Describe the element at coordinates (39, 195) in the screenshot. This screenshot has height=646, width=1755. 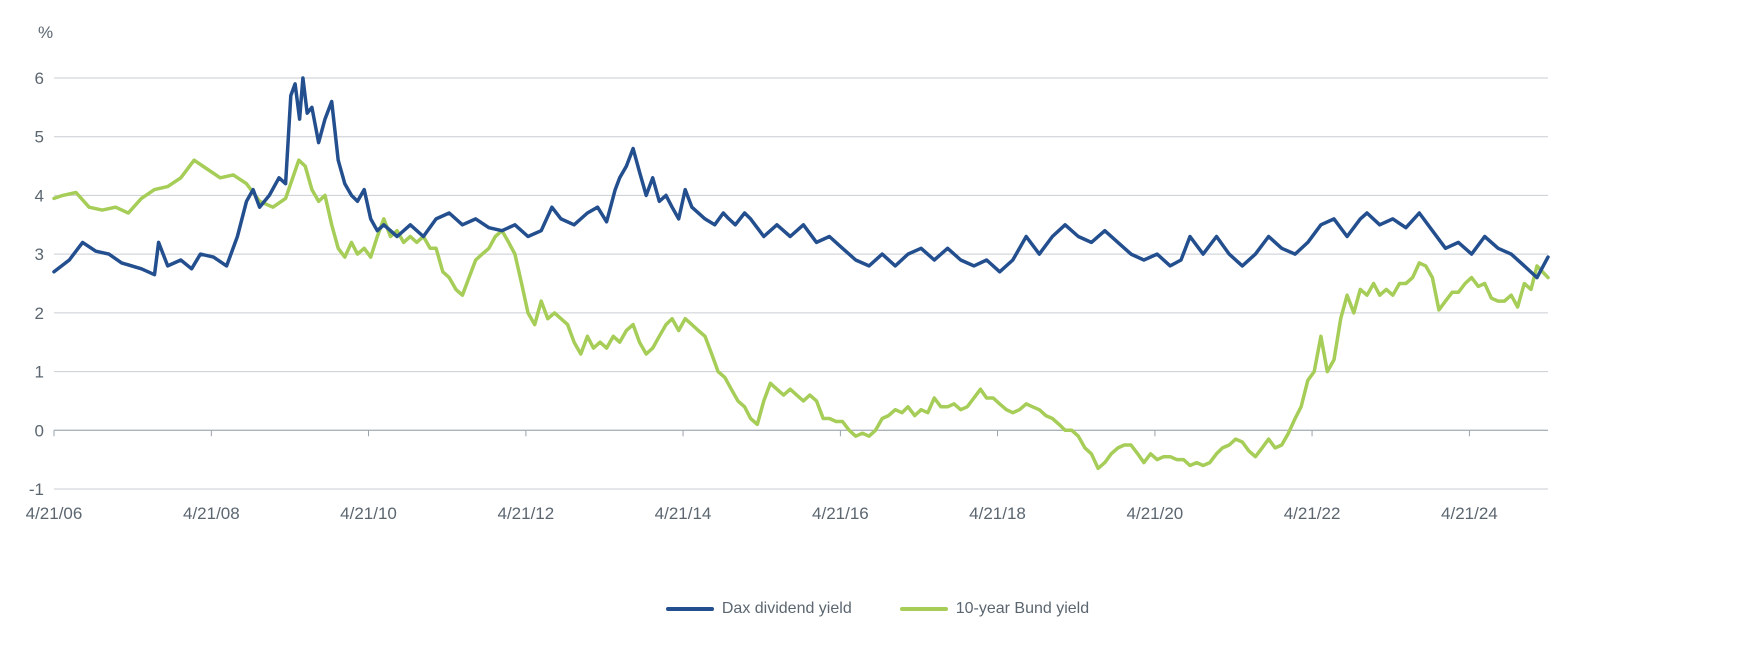
I see `y-tick-label: 4` at that location.